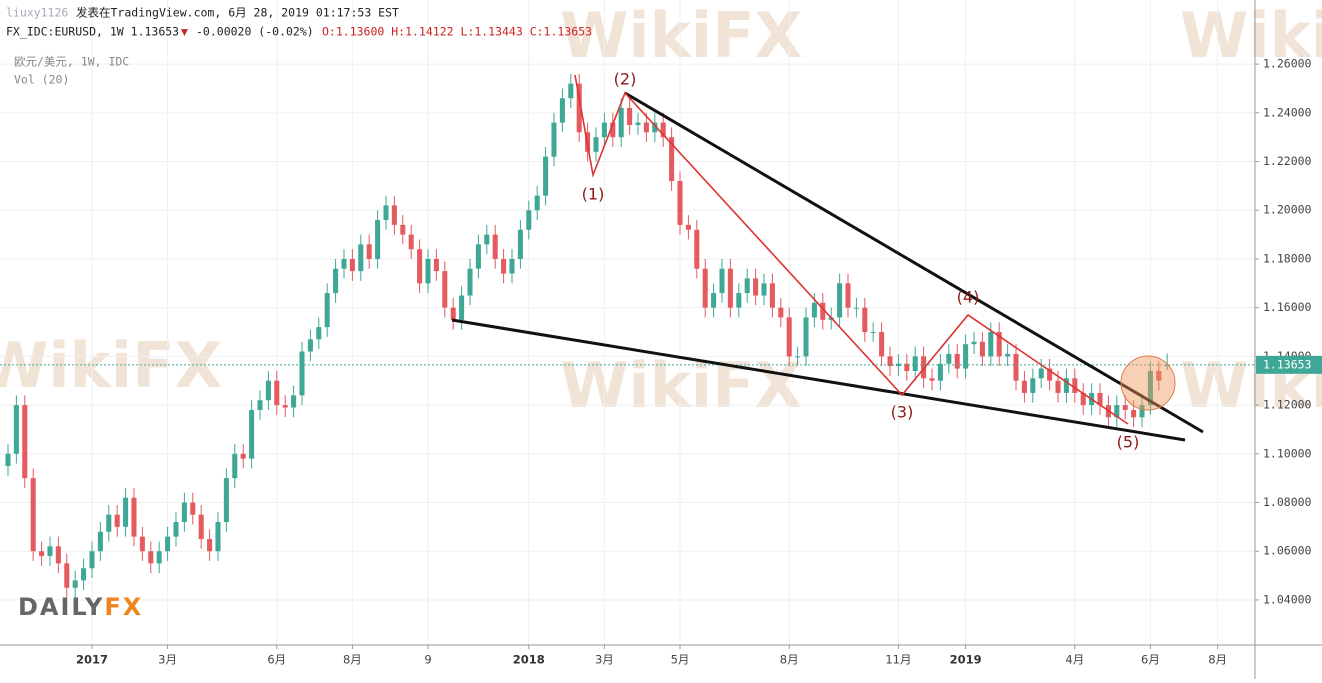 This screenshot has width=1322, height=683. Describe the element at coordinates (71, 62) in the screenshot. I see `legend-title: 欧元/美元, 1W, IDC` at that location.